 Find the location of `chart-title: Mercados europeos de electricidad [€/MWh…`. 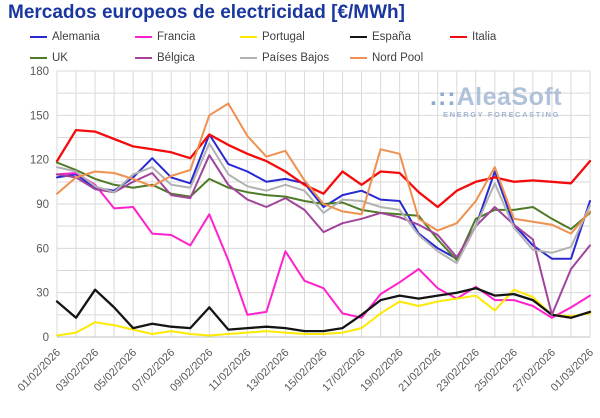

chart-title: Mercados europeos de electricidad [€/MWh… is located at coordinates (206, 12).